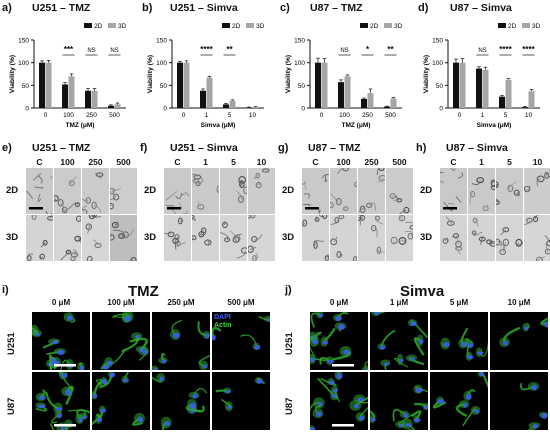 The height and width of the screenshot is (438, 550). I want to click on significance-label: ****, so click(505, 49).